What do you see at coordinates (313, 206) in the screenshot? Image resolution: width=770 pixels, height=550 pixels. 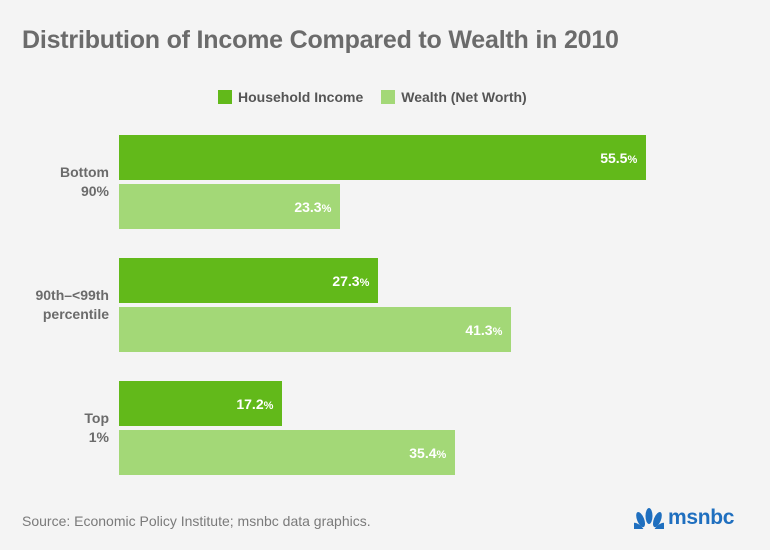 I see `data-label: 23.3%` at bounding box center [313, 206].